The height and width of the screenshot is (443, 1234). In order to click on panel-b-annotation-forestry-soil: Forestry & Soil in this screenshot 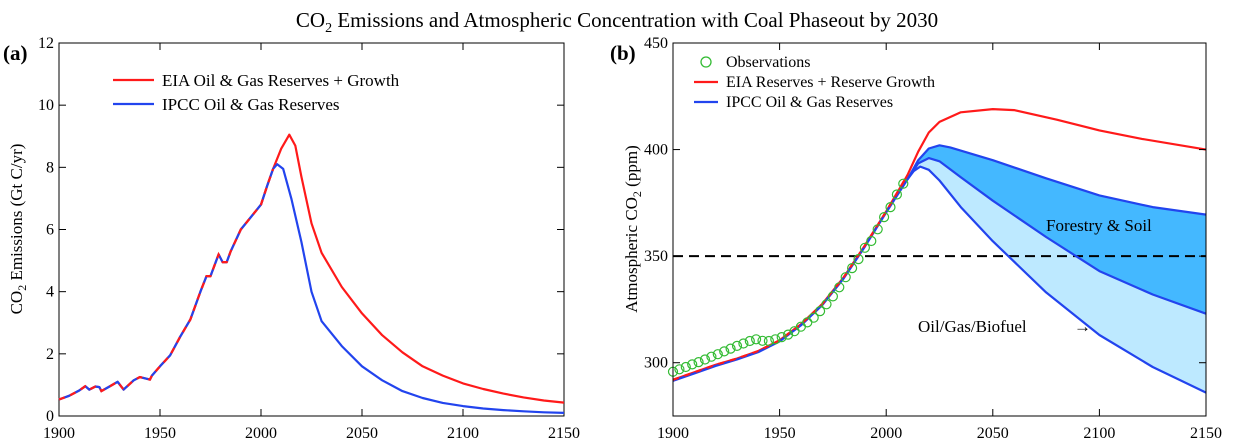, I will do `click(1099, 225)`.